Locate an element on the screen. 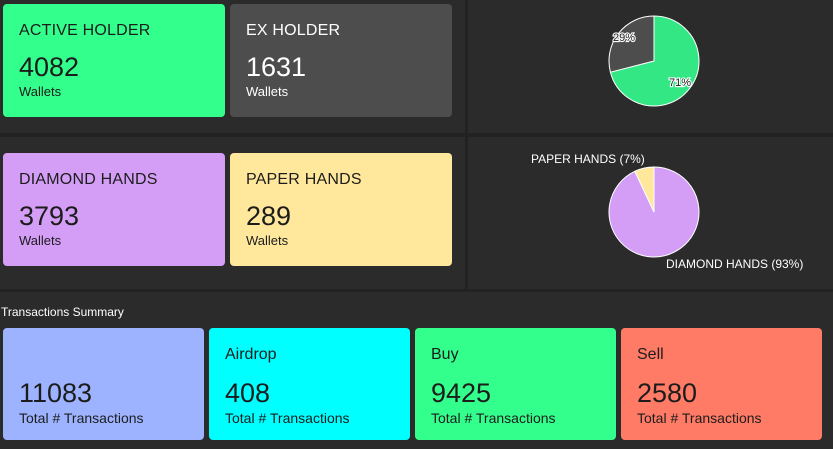 This screenshot has height=449, width=833. pie-slice-active is located at coordinates (654, 61).